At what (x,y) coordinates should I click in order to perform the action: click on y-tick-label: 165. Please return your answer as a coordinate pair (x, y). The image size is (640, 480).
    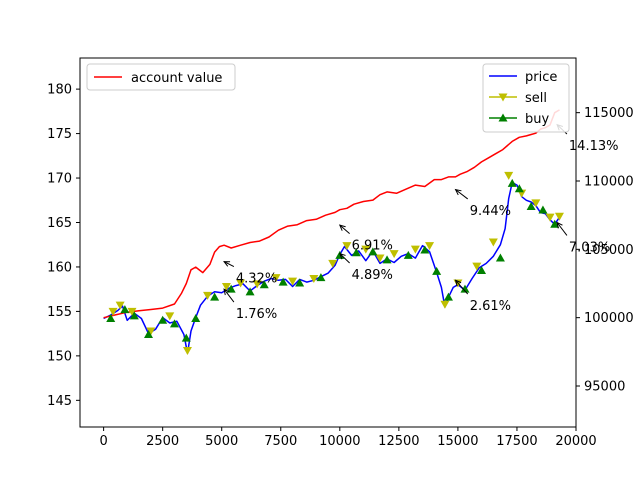
    Looking at the image, I should click on (59, 223).